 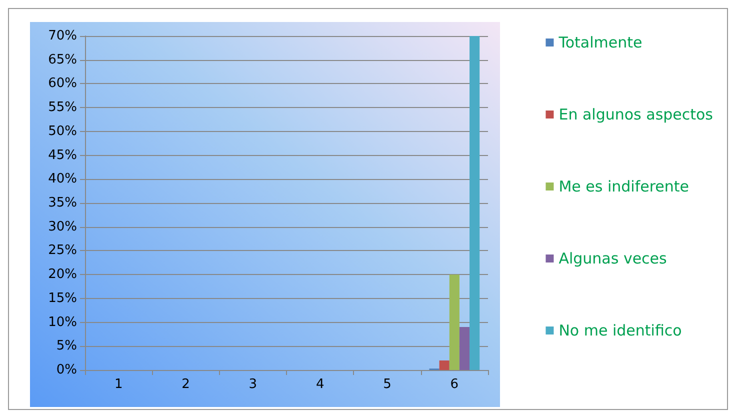 I want to click on y-tick-label: 65%, so click(x=62, y=60).